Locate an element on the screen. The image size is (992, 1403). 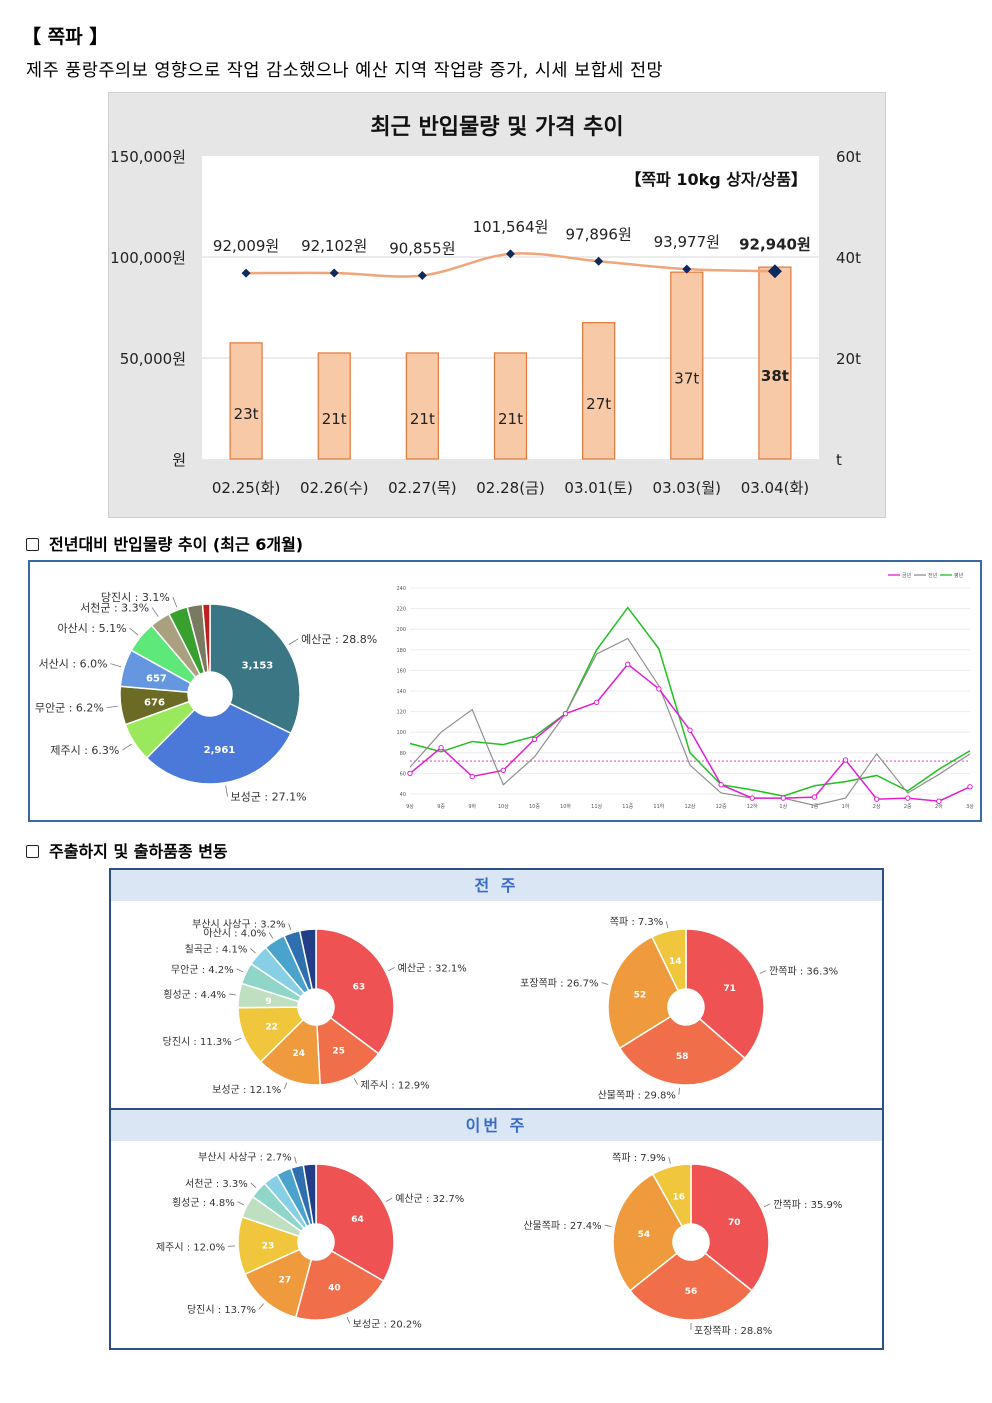
slice-value-label: 27 is located at coordinates (285, 1281).